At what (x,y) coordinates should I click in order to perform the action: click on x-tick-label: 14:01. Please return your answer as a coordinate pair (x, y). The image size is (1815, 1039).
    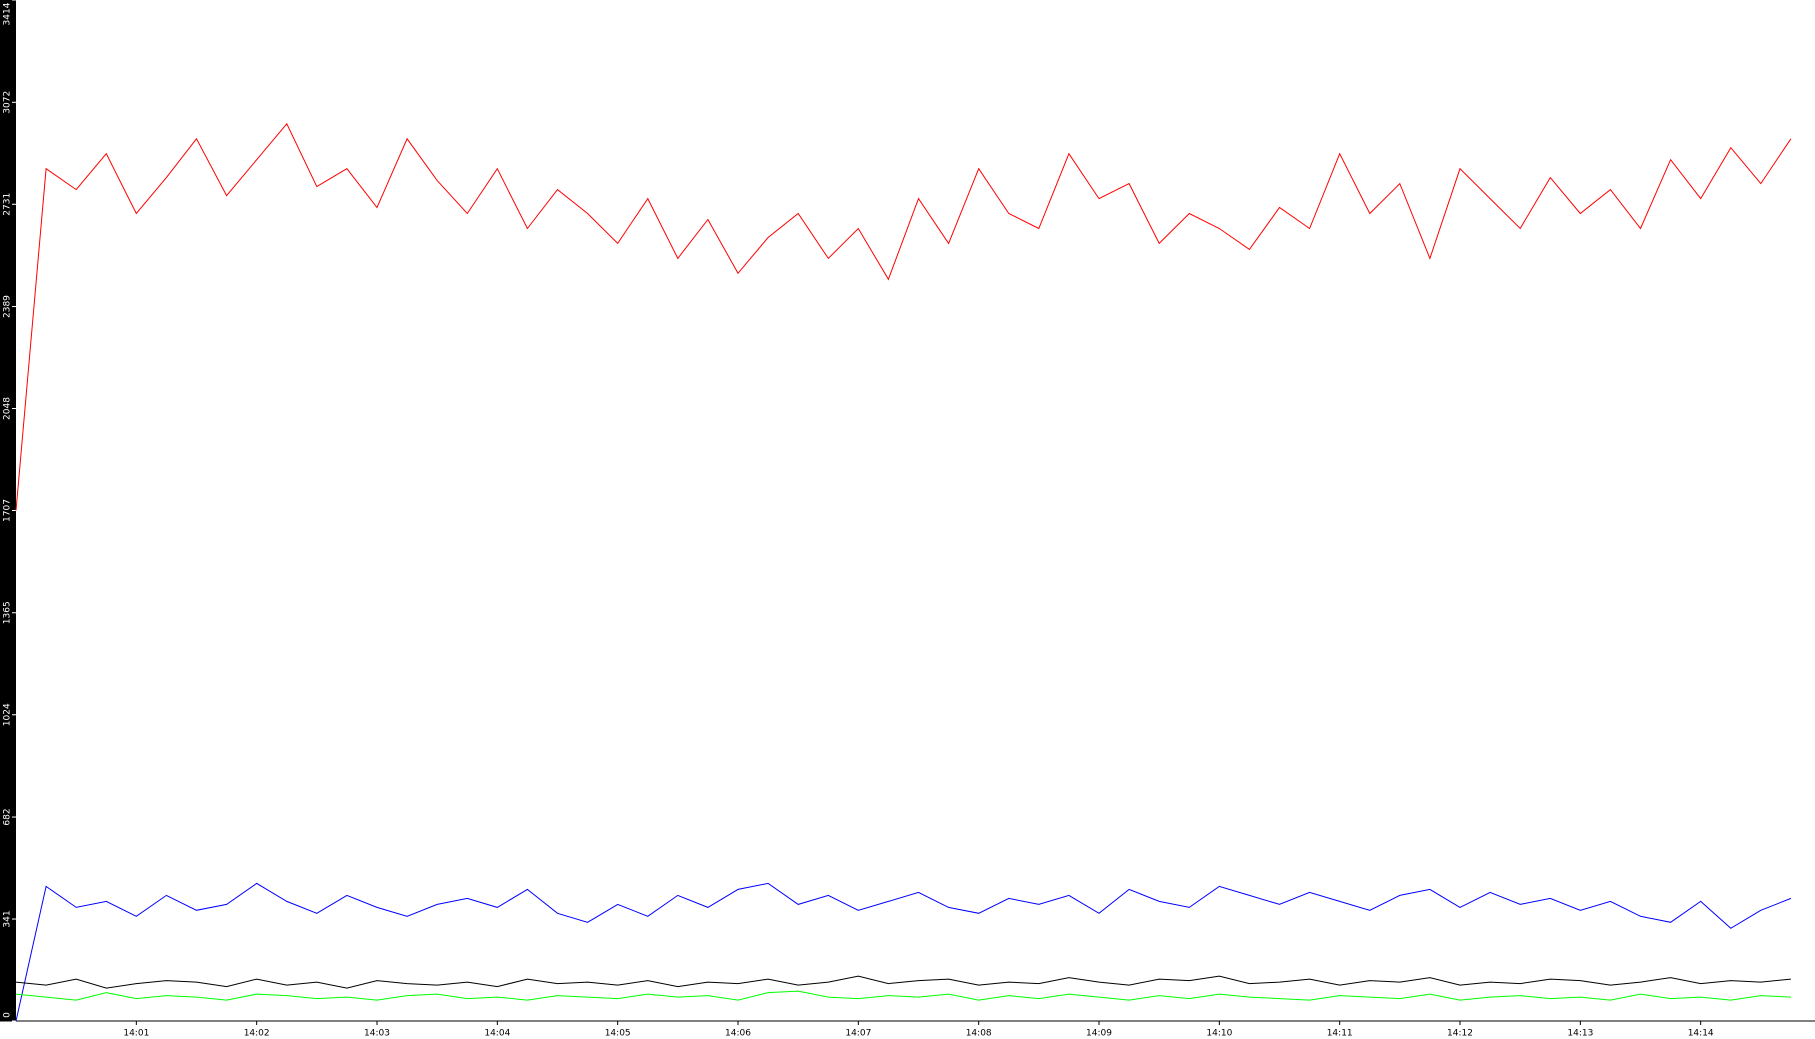
    Looking at the image, I should click on (136, 1034).